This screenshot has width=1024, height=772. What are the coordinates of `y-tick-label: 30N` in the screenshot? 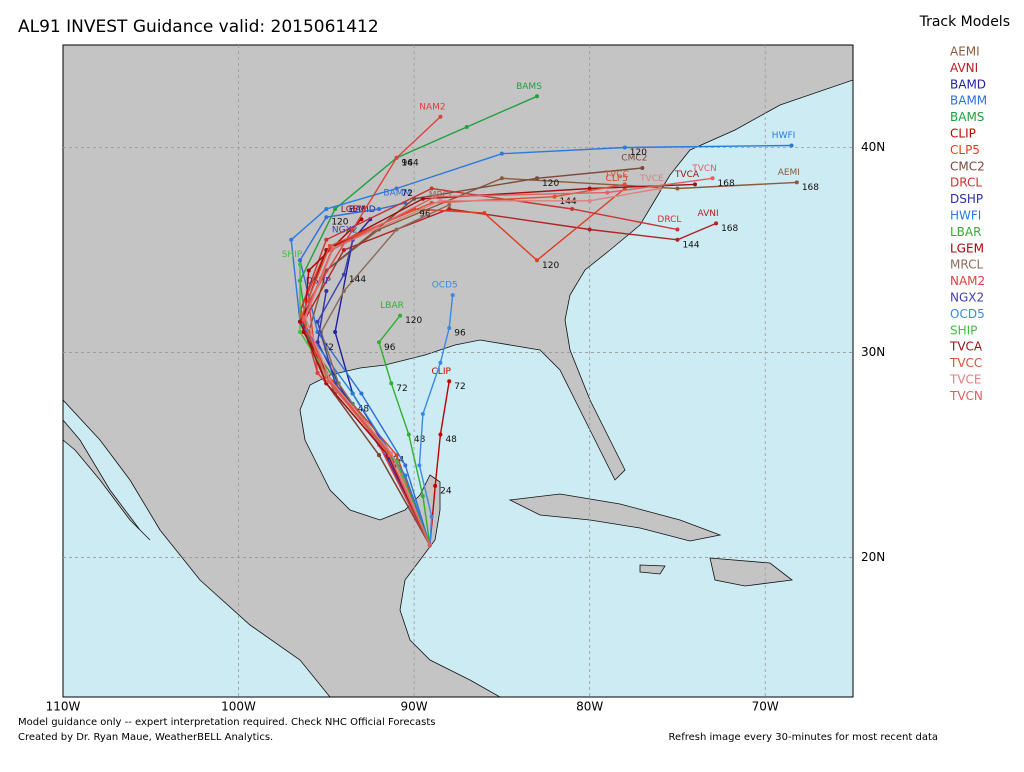 It's located at (873, 352).